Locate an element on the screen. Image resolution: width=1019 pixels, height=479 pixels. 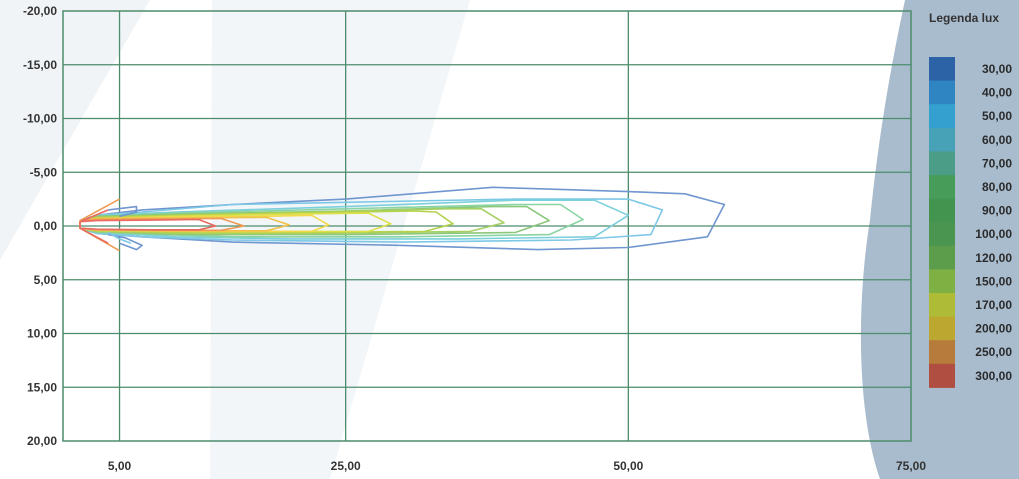
legend-label: 200,00 is located at coordinates (993, 329).